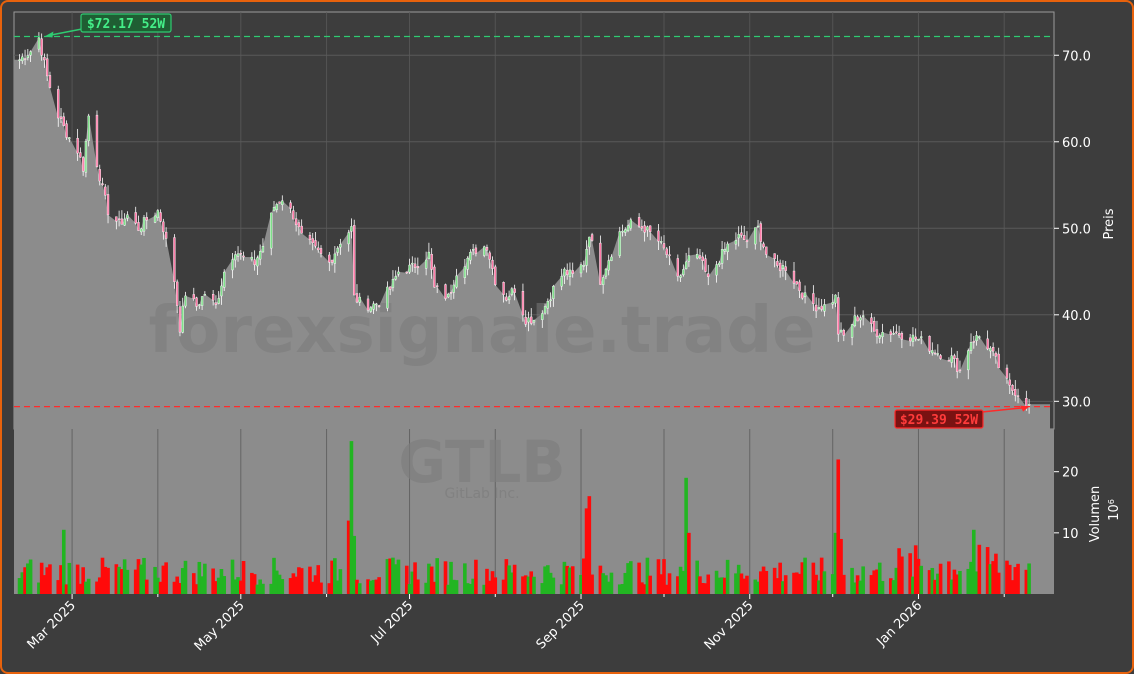 This screenshot has width=1134, height=674. I want to click on company-watermark: GitLab Inc., so click(481, 494).